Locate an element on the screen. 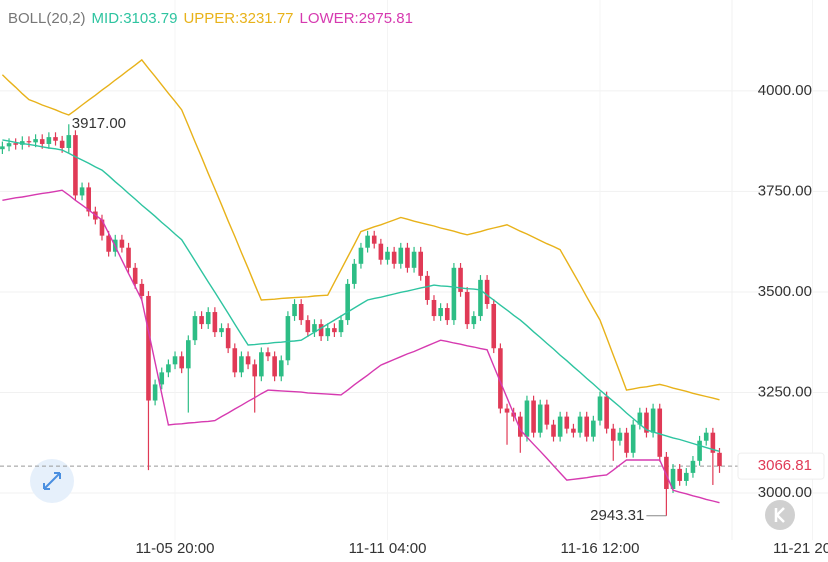 This screenshot has width=828, height=562. last-price-box is located at coordinates (781, 466).